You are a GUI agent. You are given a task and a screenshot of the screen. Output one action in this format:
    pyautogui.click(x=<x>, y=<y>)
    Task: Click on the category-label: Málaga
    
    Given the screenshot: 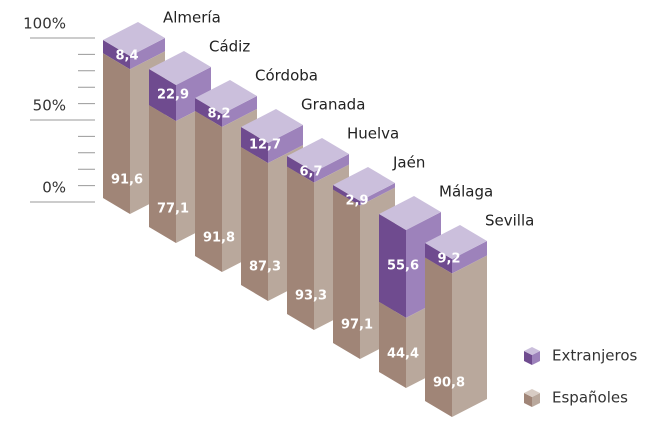 What is the action you would take?
    pyautogui.click(x=466, y=192)
    